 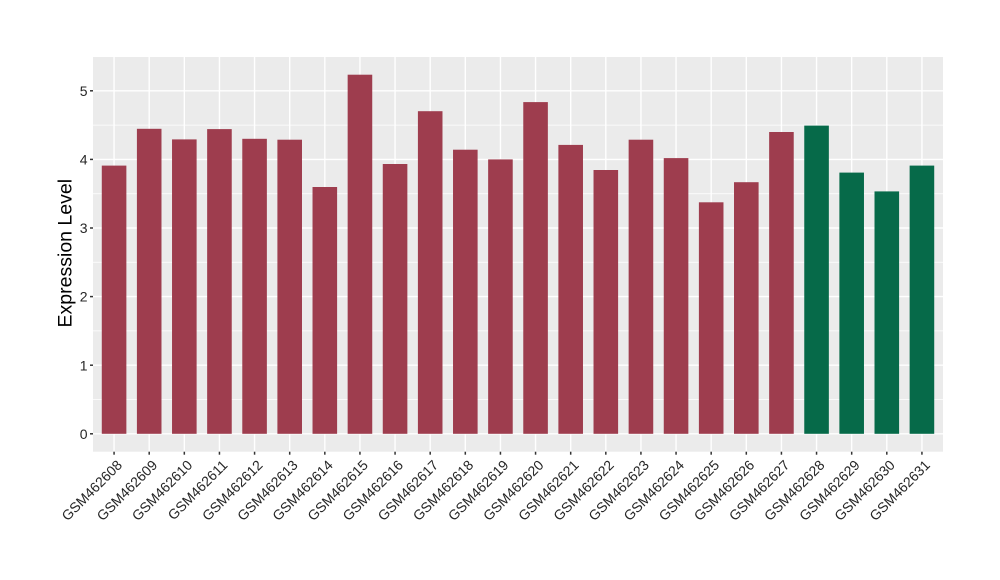 What do you see at coordinates (84, 91) in the screenshot?
I see `svg-text: 5` at bounding box center [84, 91].